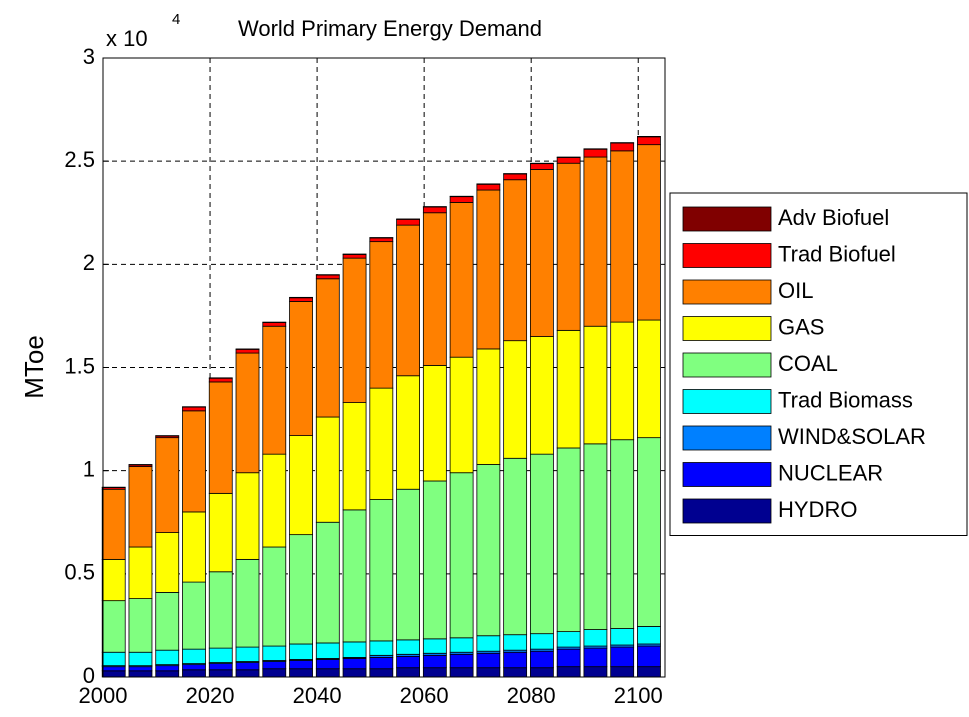 Image resolution: width=969 pixels, height=717 pixels. What do you see at coordinates (103, 695) in the screenshot?
I see `x-tick-label: 2000` at bounding box center [103, 695].